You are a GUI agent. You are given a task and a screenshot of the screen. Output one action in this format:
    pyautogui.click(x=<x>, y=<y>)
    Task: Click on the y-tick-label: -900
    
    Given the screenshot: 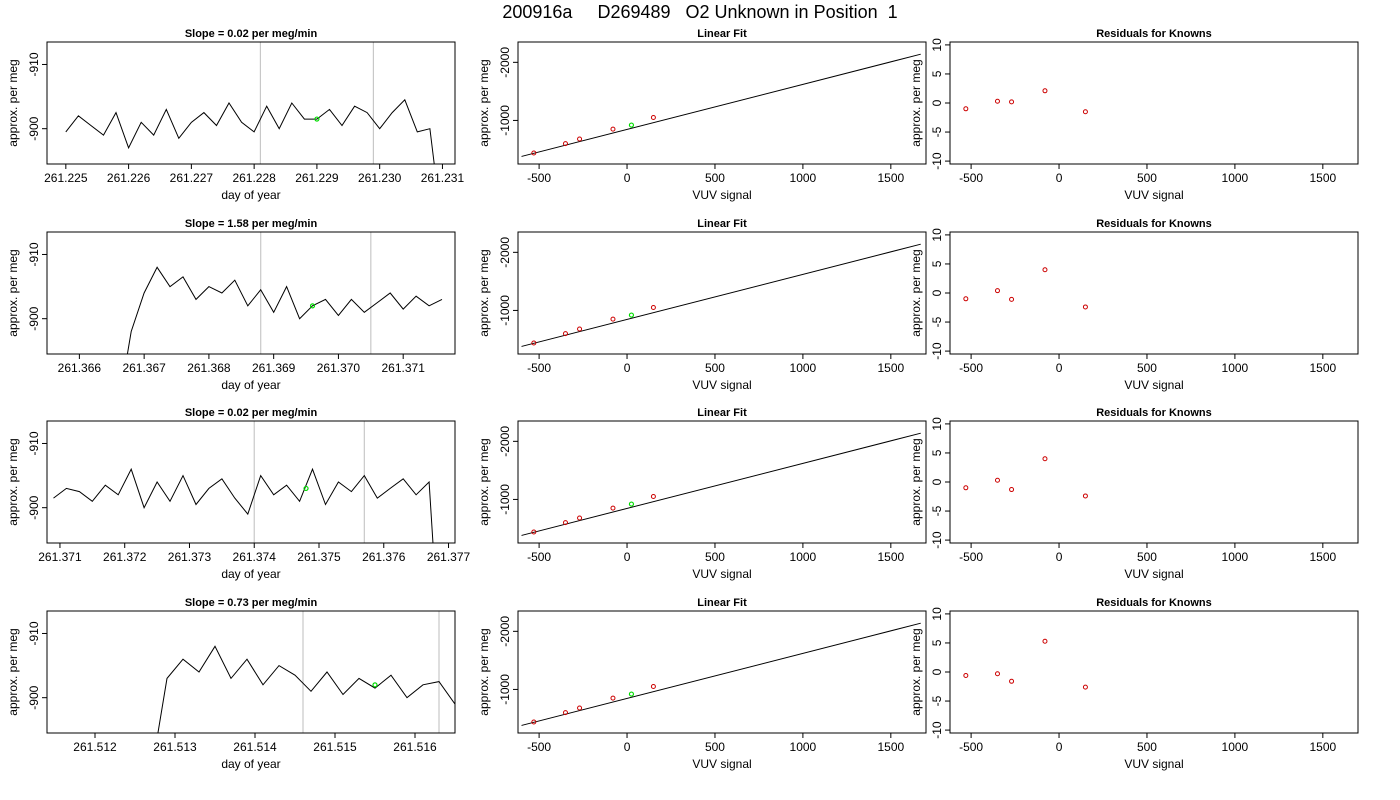 What is the action you would take?
    pyautogui.click(x=34, y=697)
    